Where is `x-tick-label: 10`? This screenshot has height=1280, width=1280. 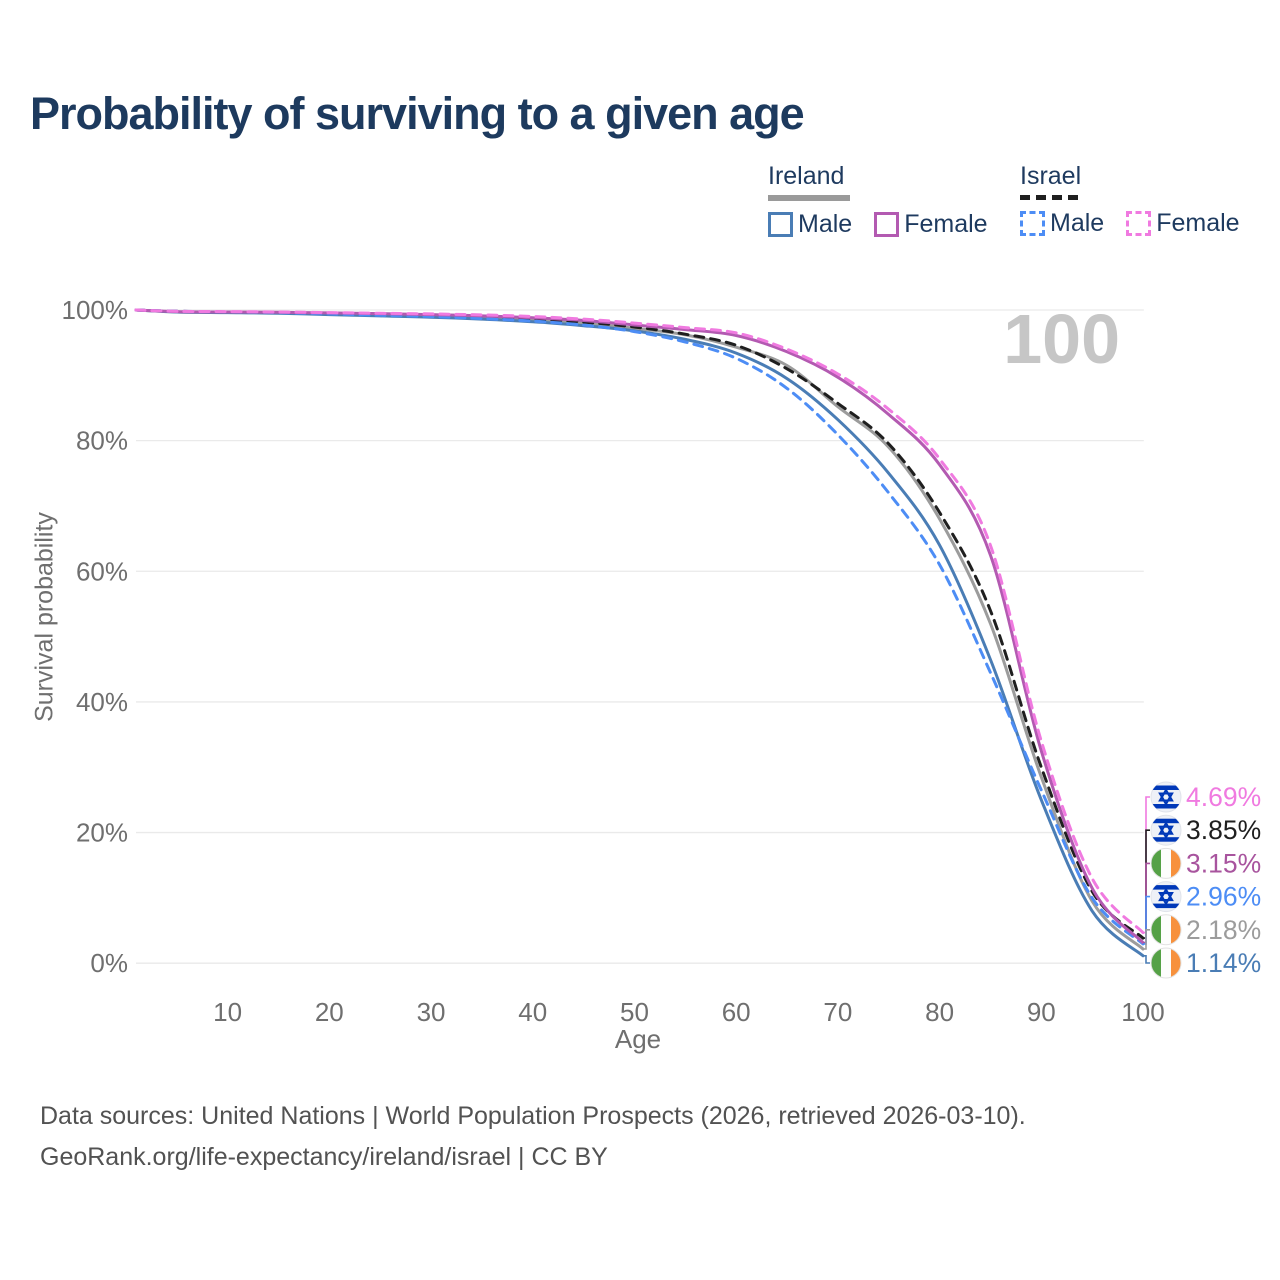
x-tick-label: 10 is located at coordinates (227, 1012).